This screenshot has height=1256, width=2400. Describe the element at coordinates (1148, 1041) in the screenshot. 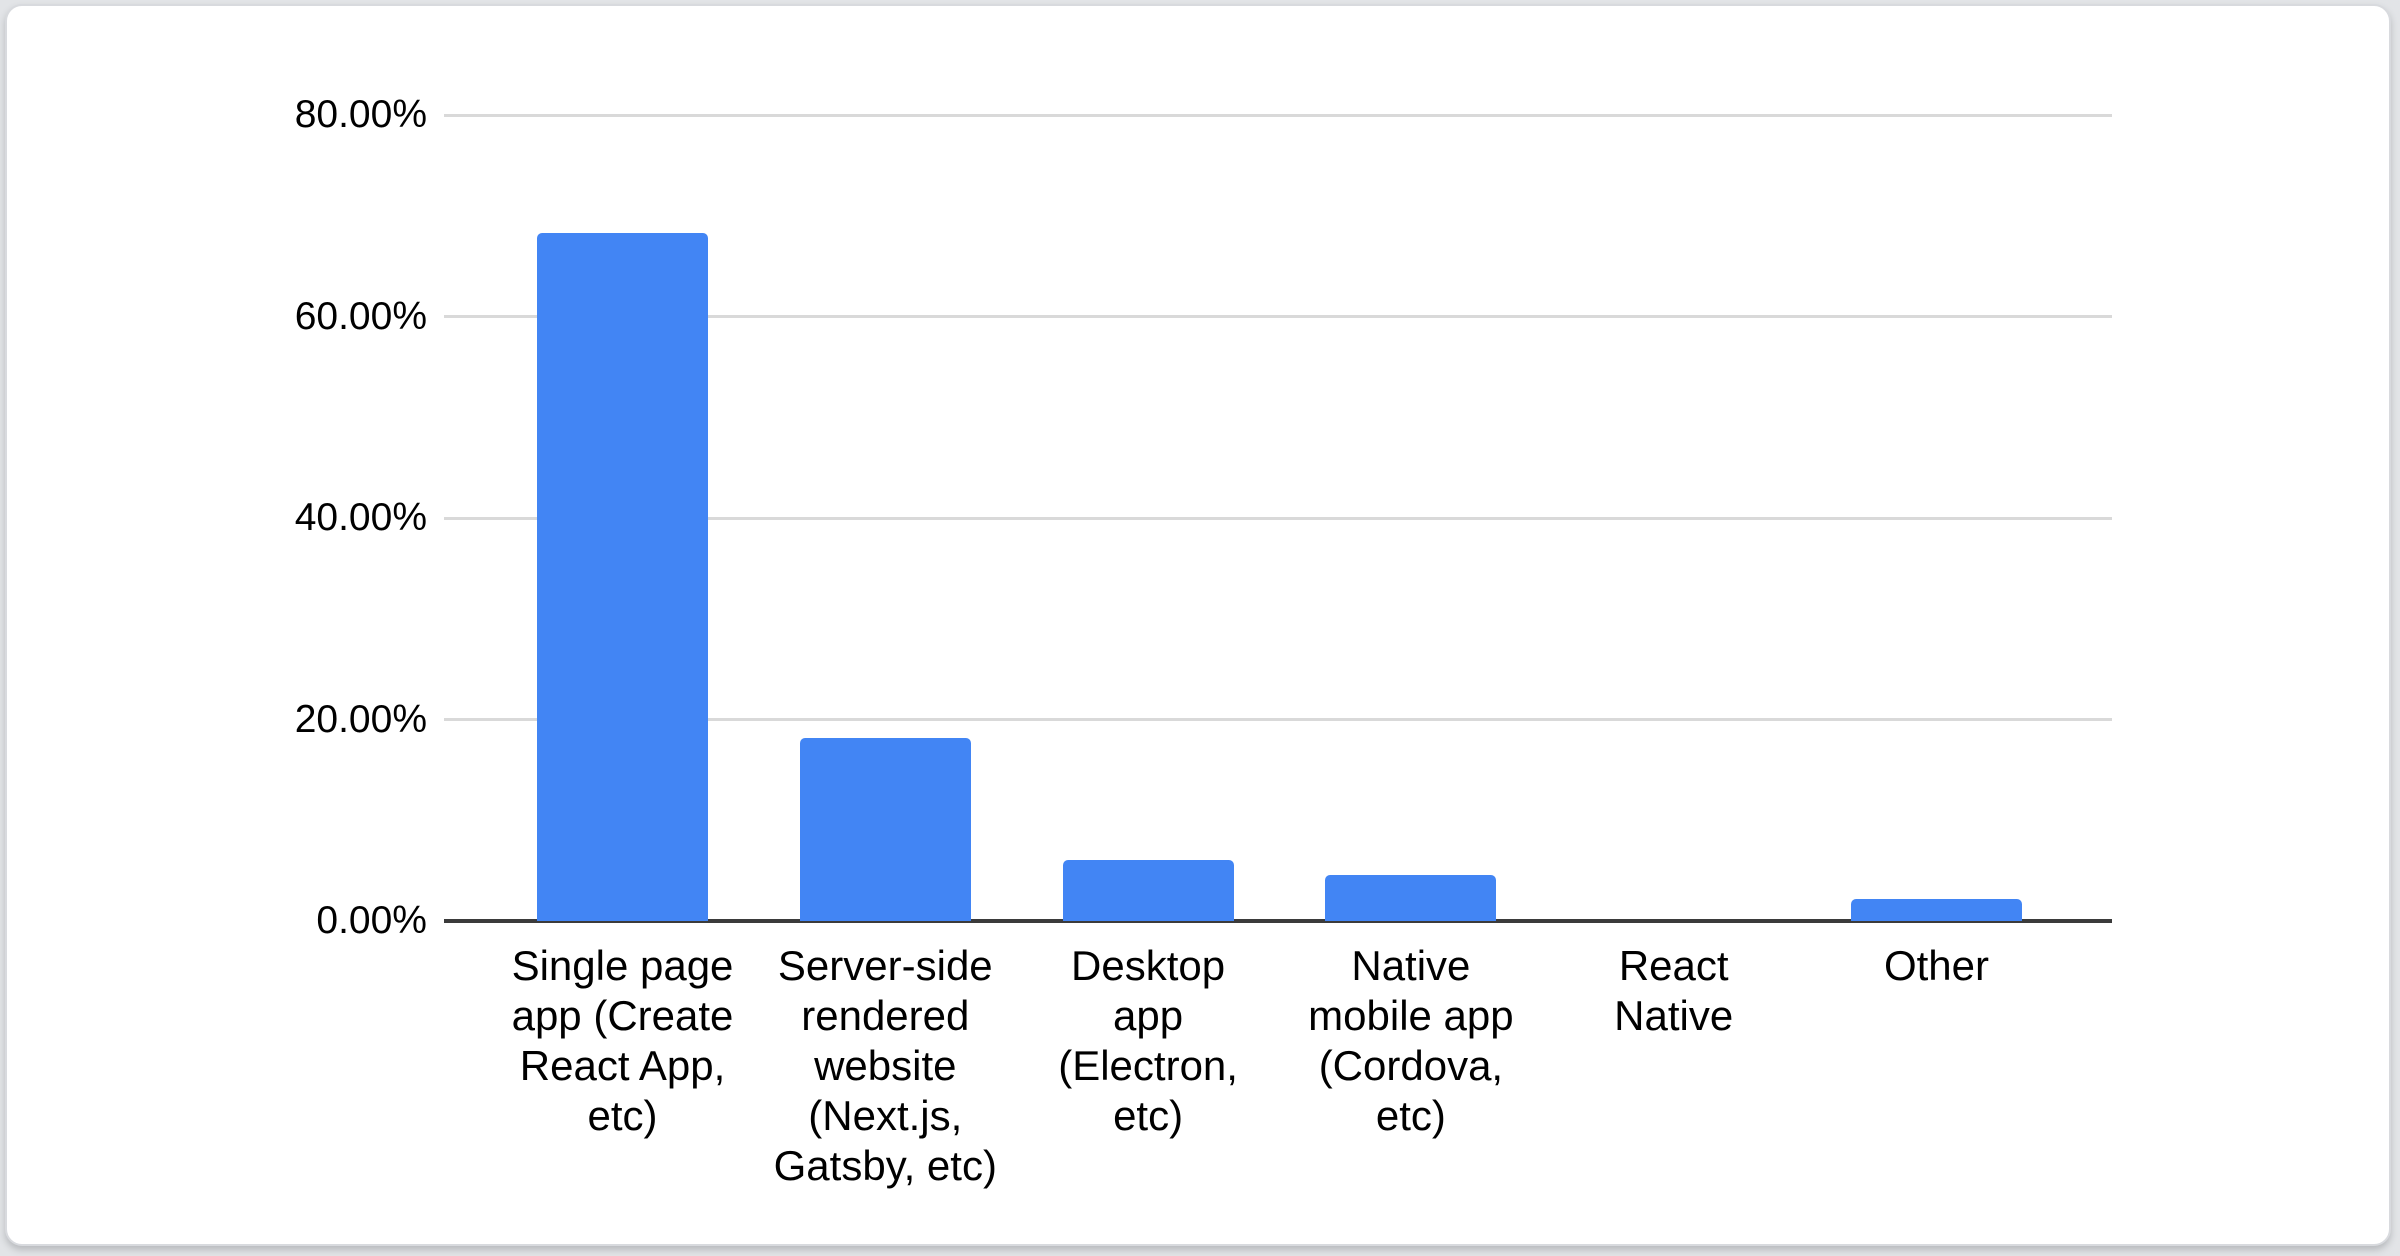

I see `x-axis-label-desktop-app: Desktop app (Electron, etc)` at that location.